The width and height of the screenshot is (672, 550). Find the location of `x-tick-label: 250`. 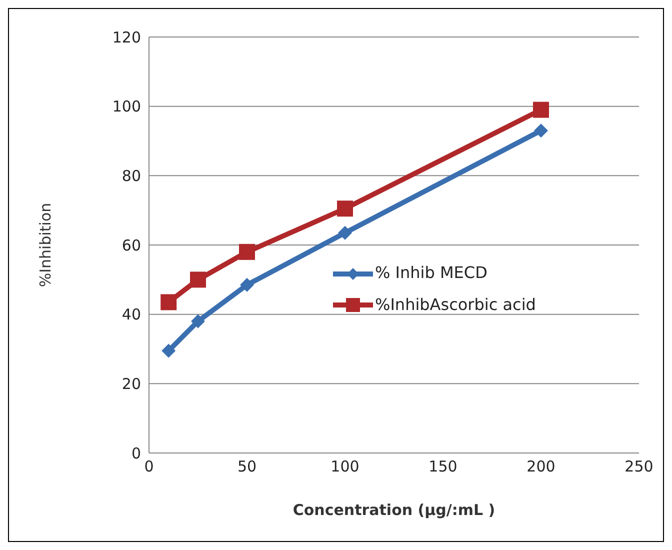

x-tick-label: 250 is located at coordinates (639, 467).